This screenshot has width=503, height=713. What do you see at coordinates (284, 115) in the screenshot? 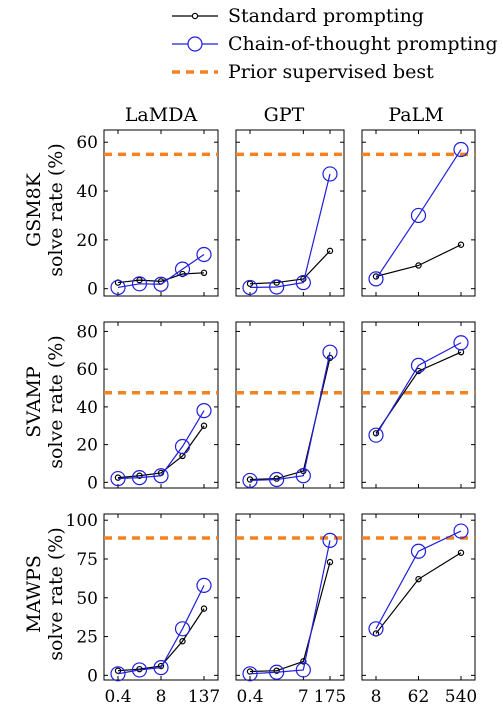
I see `column-title-gpt: GPT` at bounding box center [284, 115].